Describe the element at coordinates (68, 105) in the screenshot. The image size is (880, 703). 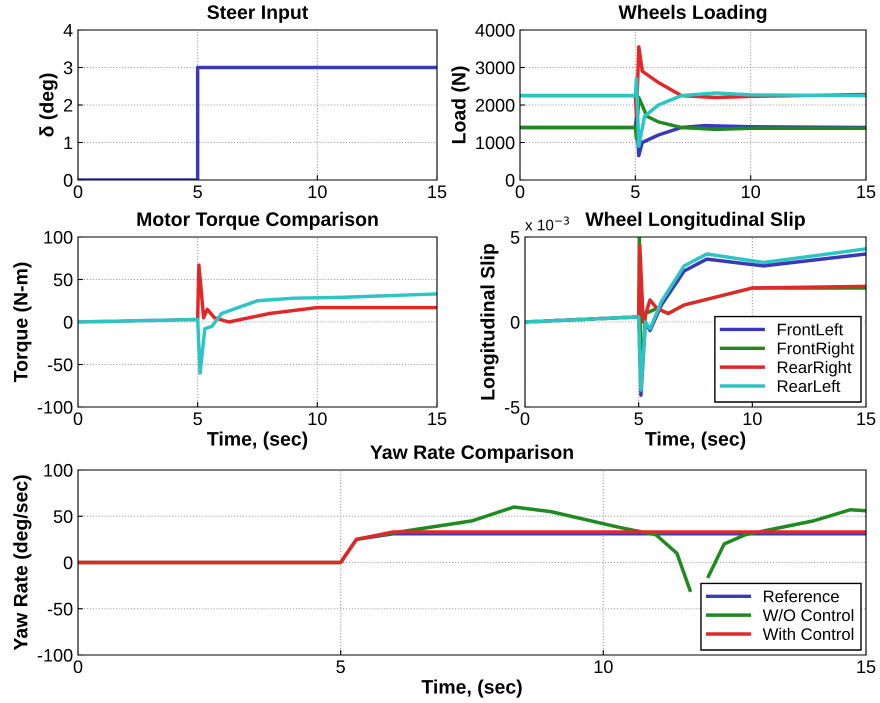
I see `y-tick-label: 2` at that location.